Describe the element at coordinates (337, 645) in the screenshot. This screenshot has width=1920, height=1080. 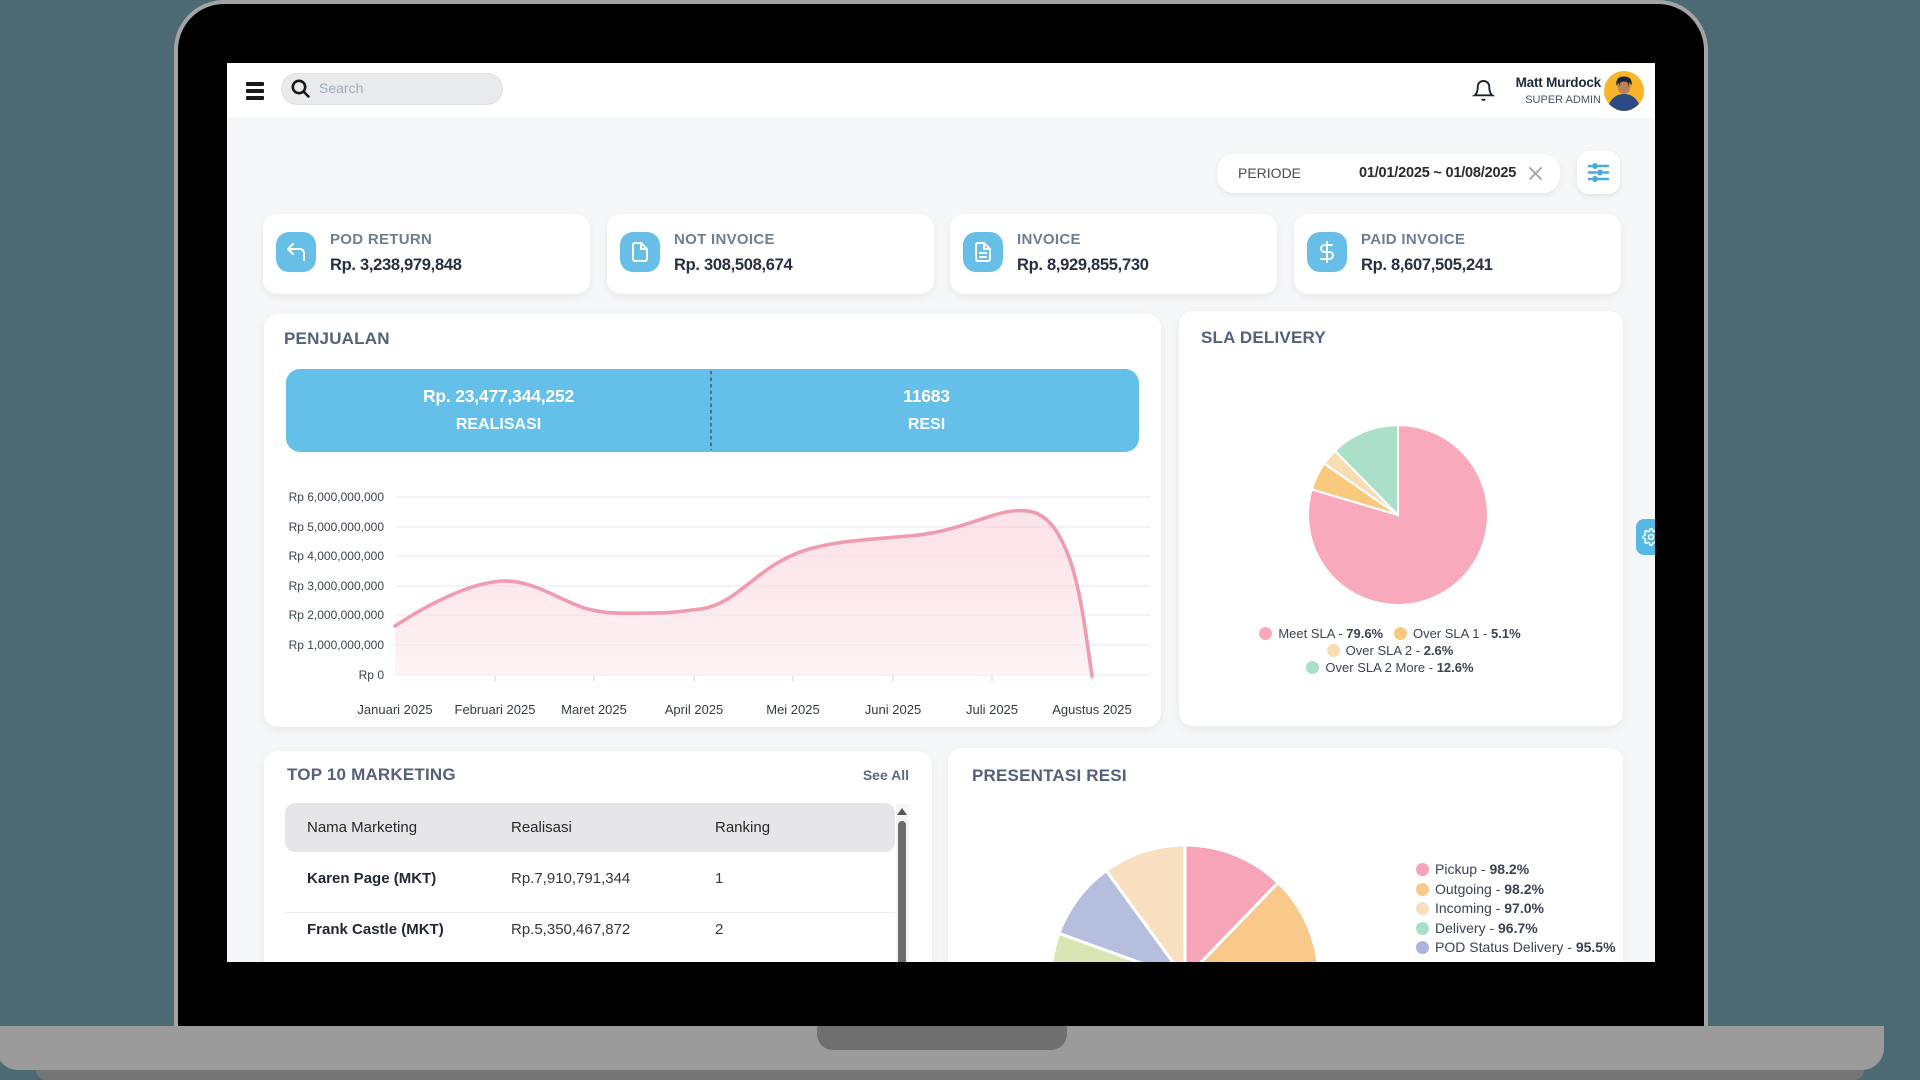
I see `svg-text: Rp 1,000,000,000` at that location.